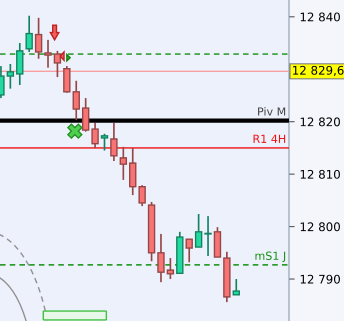 The height and width of the screenshot is (321, 344). Describe the element at coordinates (272, 111) in the screenshot. I see `ref-line-label: Piv M` at that location.